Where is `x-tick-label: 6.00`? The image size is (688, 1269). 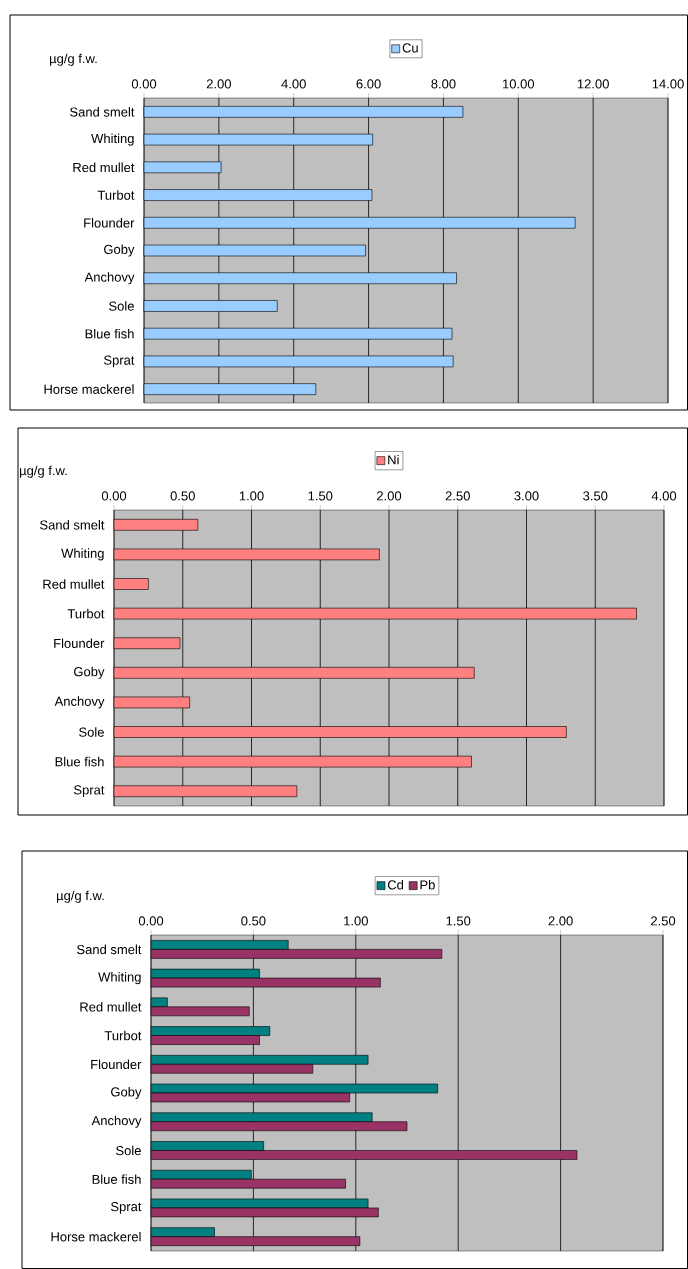
x-tick-label: 6.00 is located at coordinates (368, 84).